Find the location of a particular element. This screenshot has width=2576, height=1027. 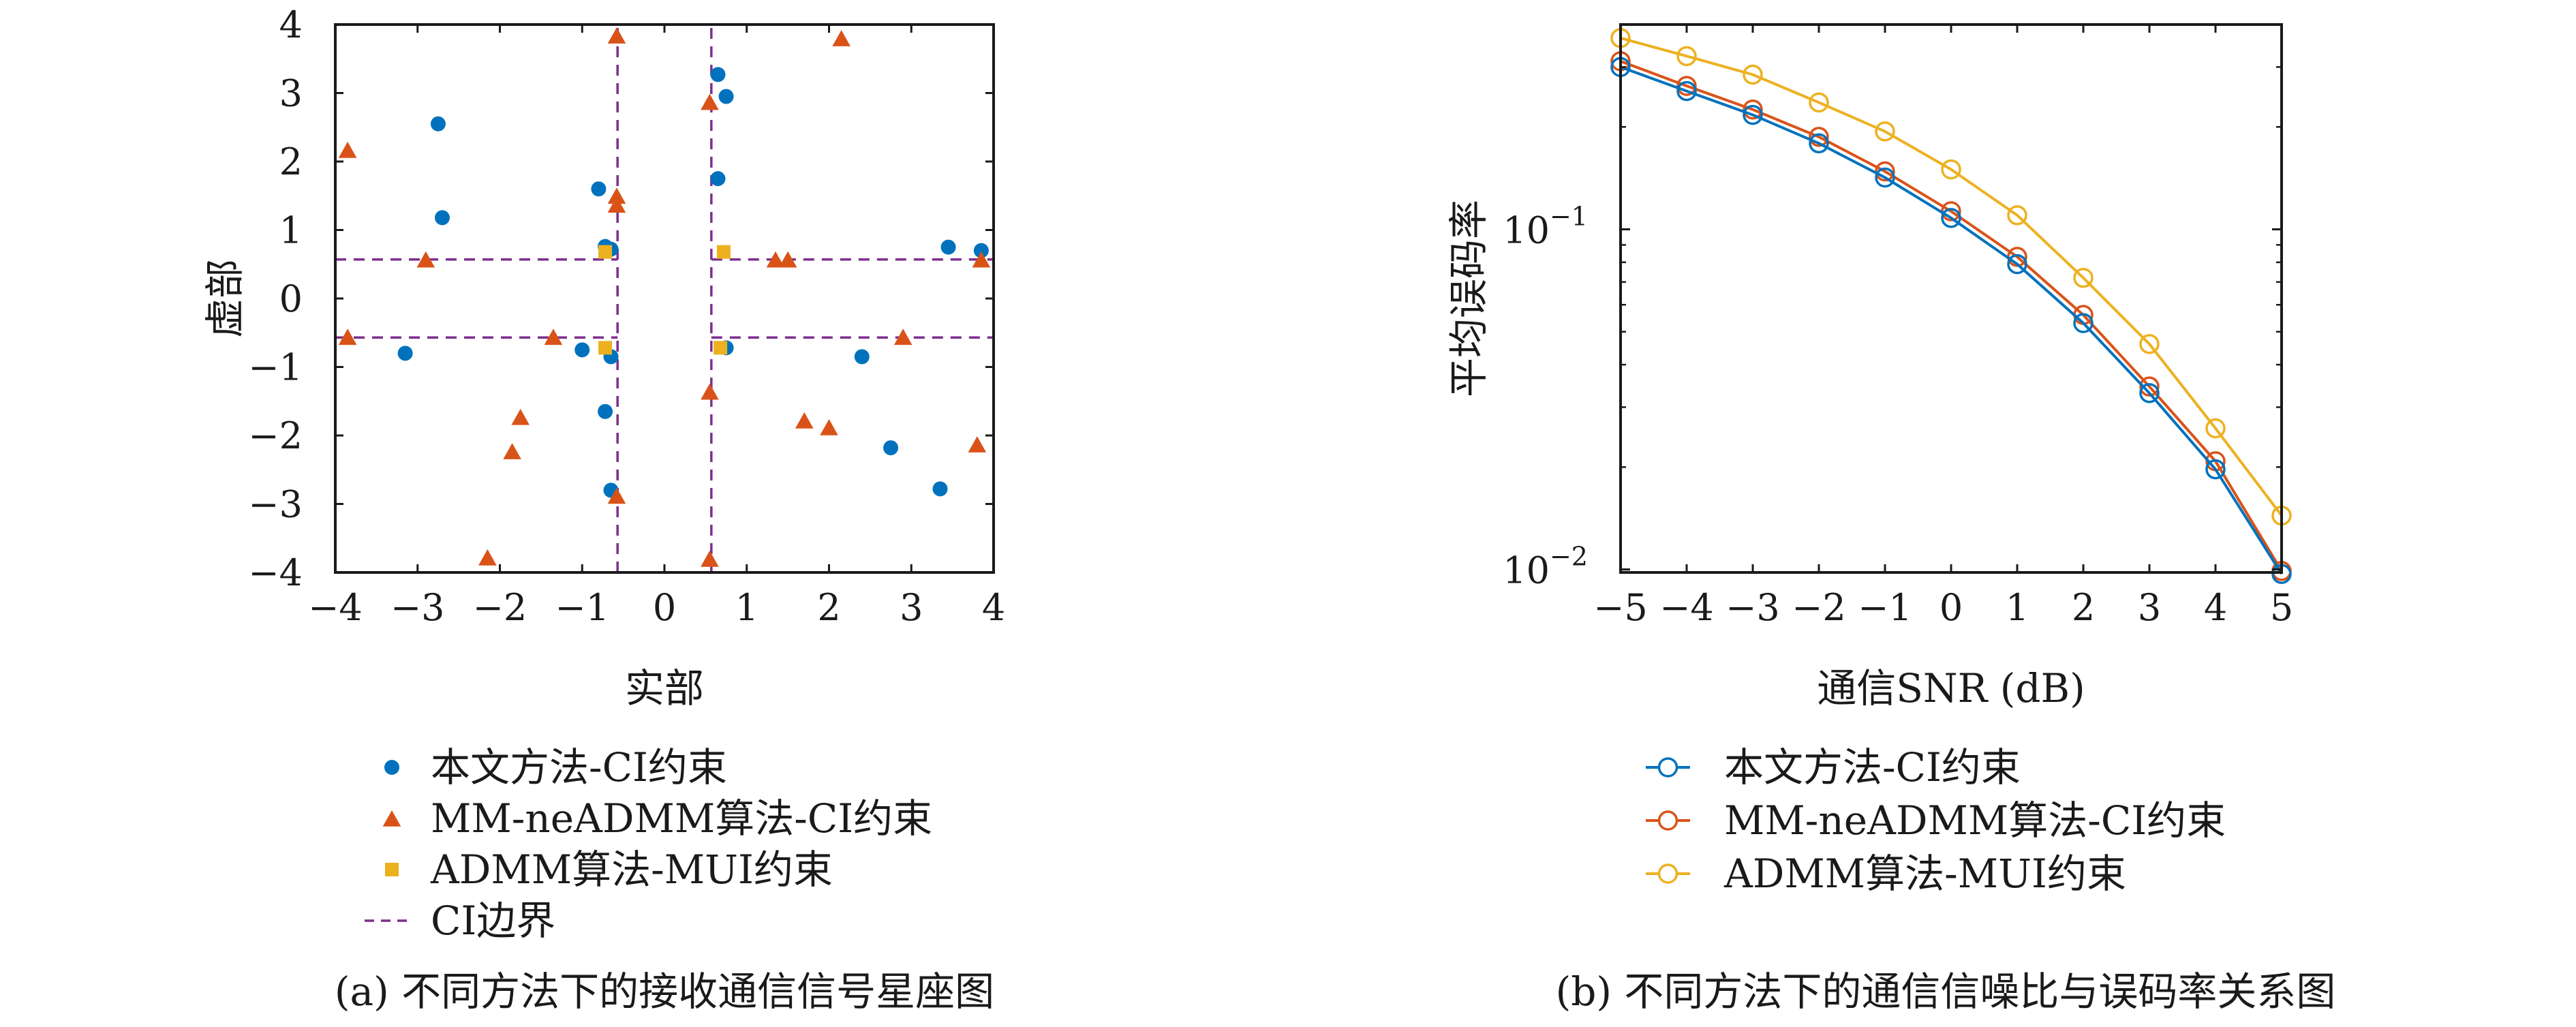

ber-legend: 本文方法-CI约束 MM-neADMM算法-CI约束 ADMM算法-MUI约束 is located at coordinates (1936, 821).